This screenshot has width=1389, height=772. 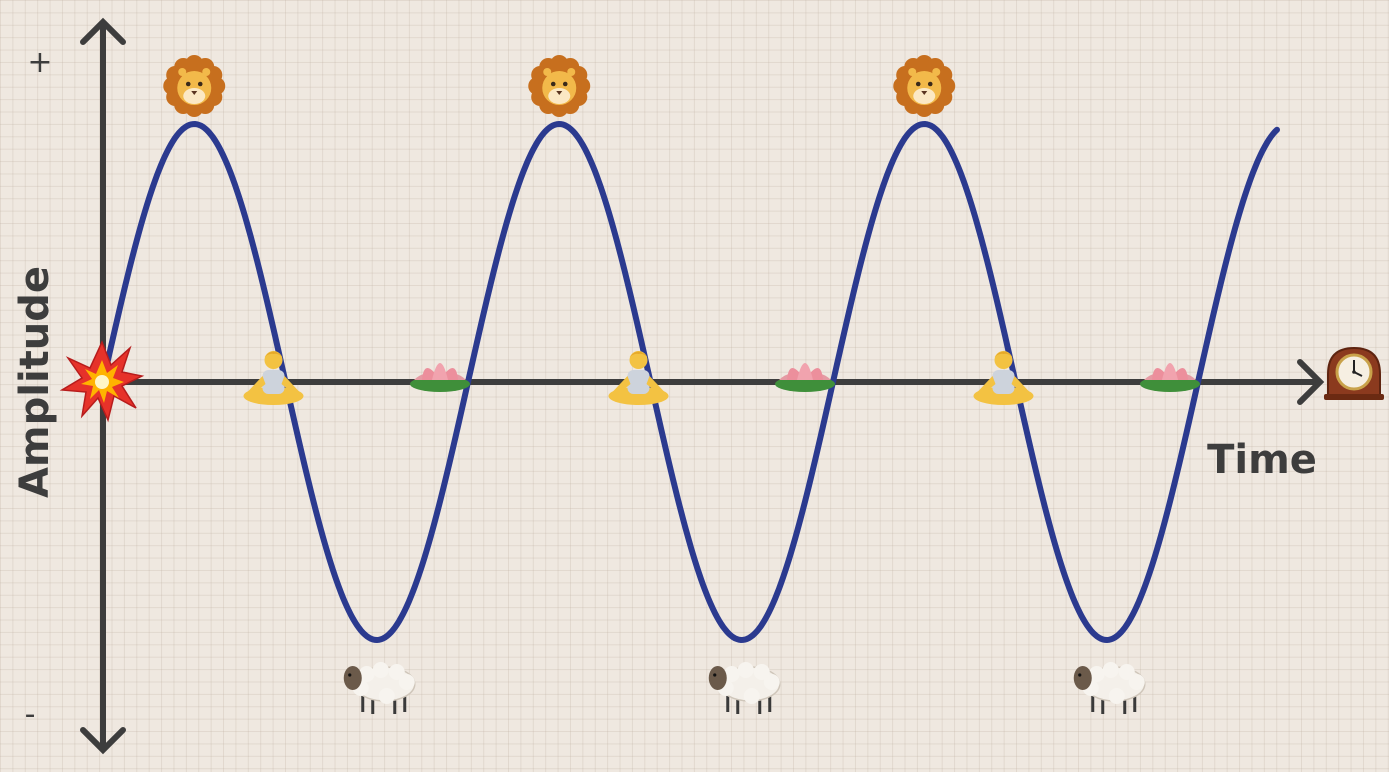 What do you see at coordinates (1311, 382) in the screenshot?
I see `x-axis-arrow` at bounding box center [1311, 382].